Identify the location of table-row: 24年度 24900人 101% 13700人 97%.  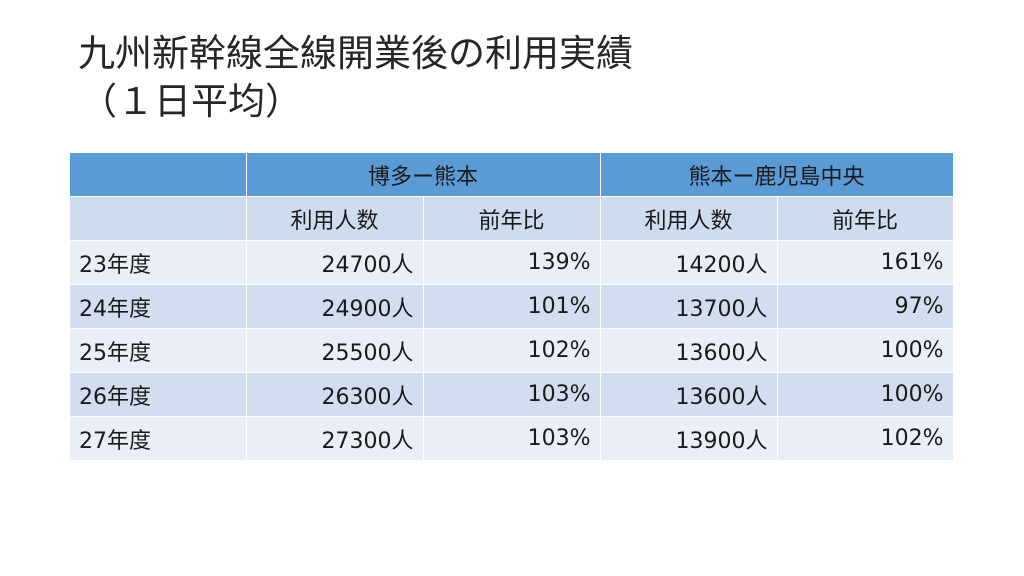
(512, 306).